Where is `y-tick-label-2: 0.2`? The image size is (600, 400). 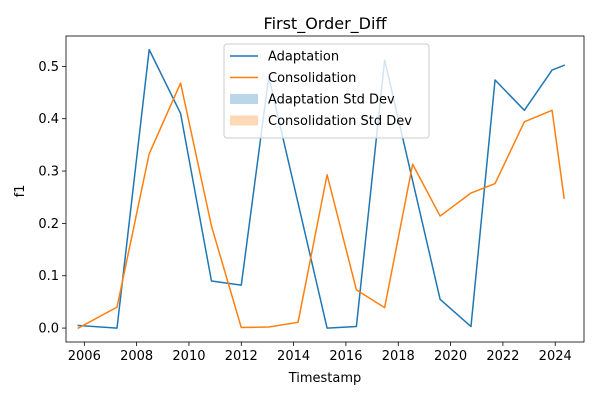 y-tick-label-2: 0.2 is located at coordinates (48, 224).